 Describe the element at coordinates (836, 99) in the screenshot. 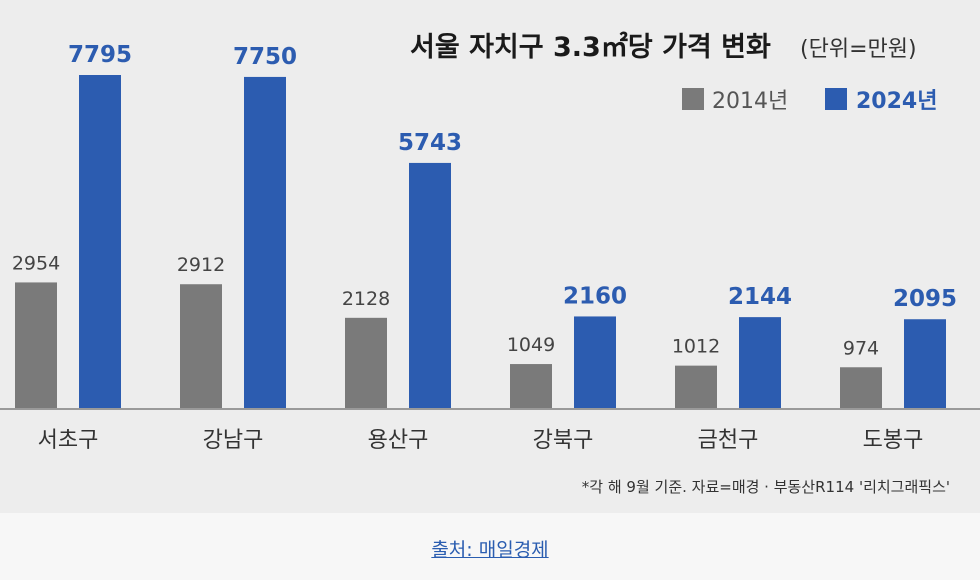

I see `legend-swatch-2024` at that location.